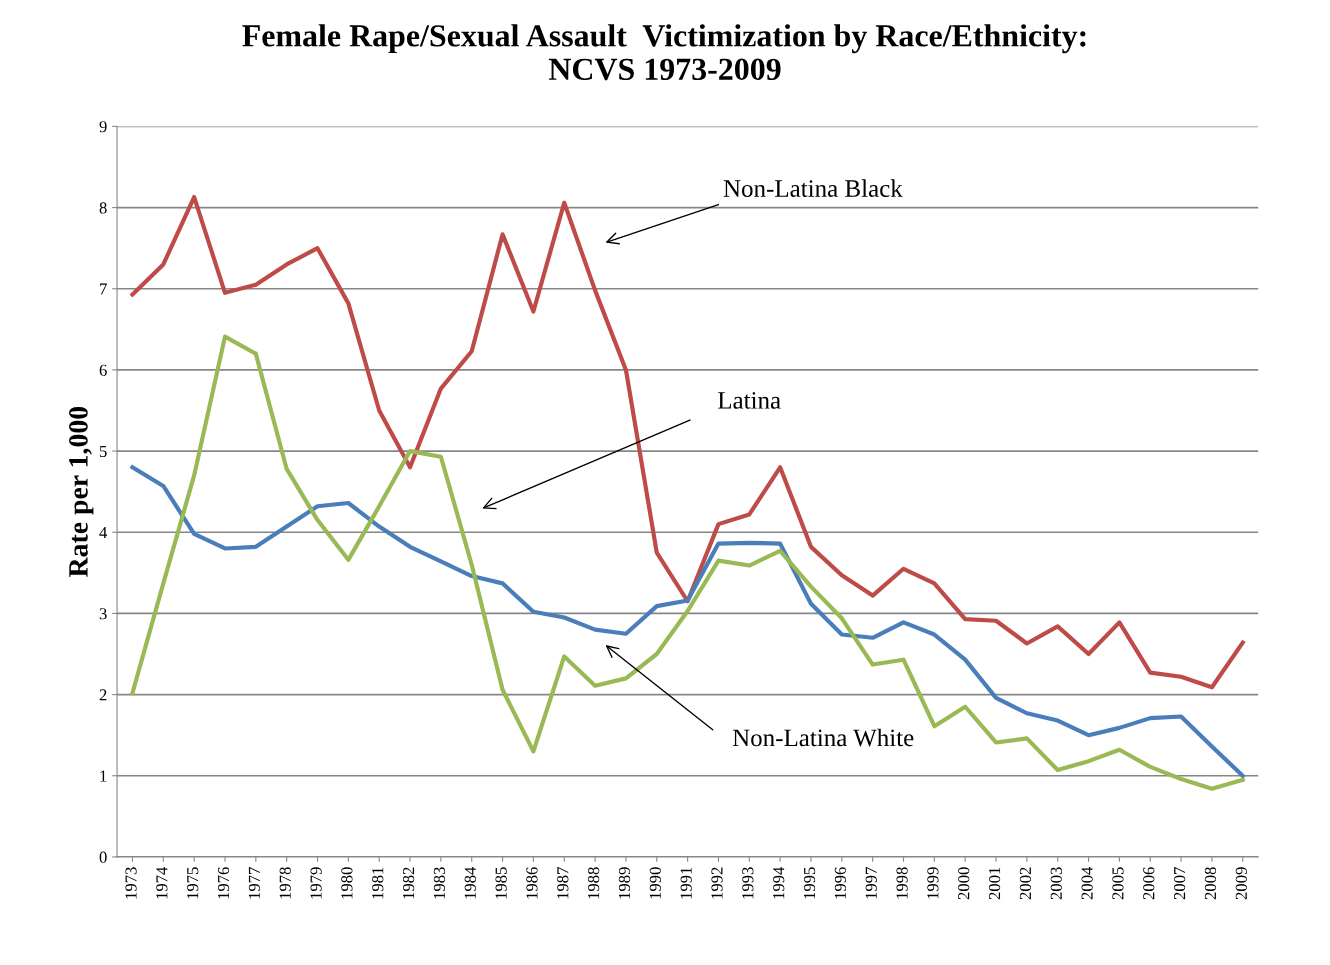  I want to click on x-tick-label: 1992, so click(717, 883).